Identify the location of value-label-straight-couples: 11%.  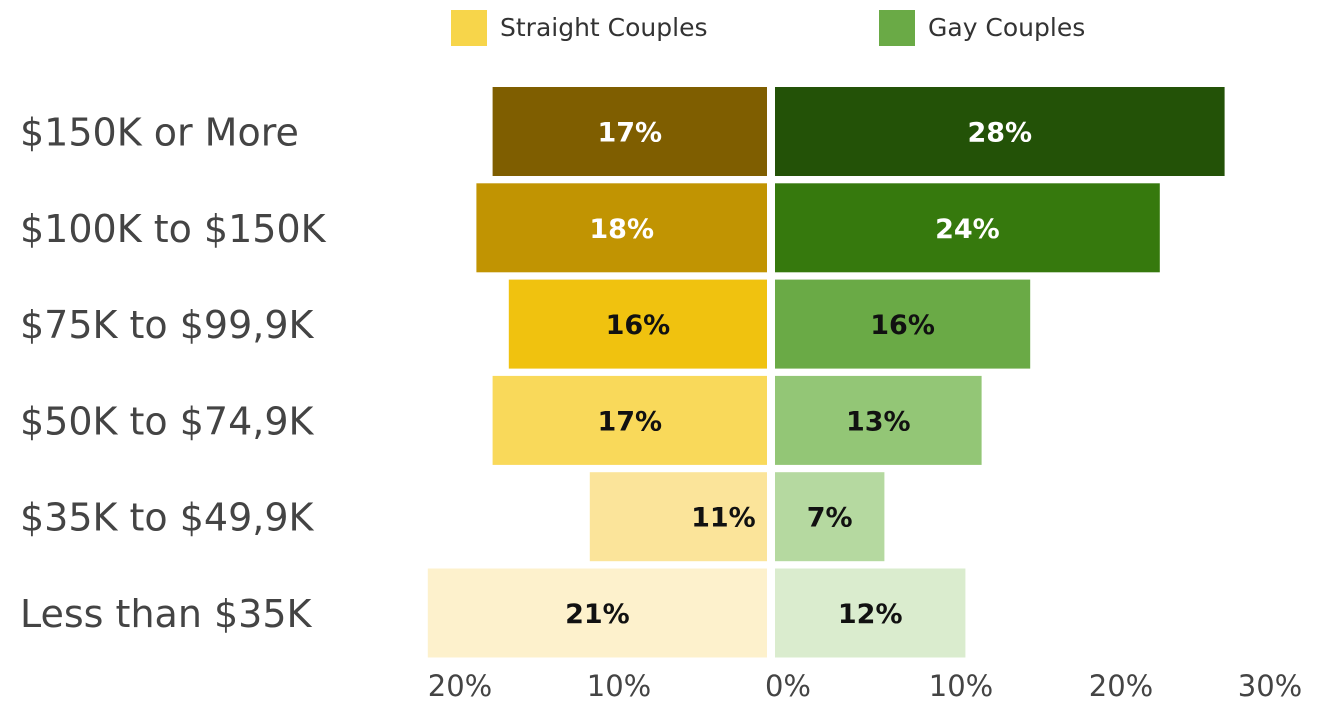
(723, 518).